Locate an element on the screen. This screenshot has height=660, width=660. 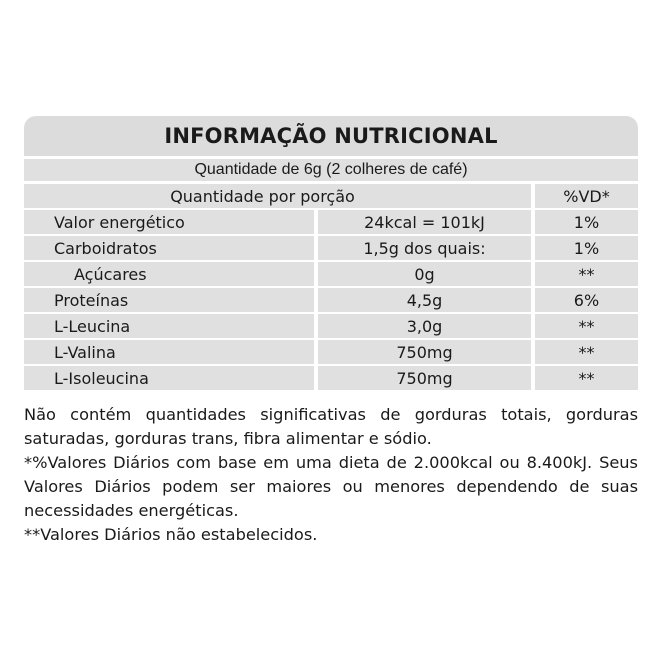
nutrient-name: Açúcares is located at coordinates (110, 274).